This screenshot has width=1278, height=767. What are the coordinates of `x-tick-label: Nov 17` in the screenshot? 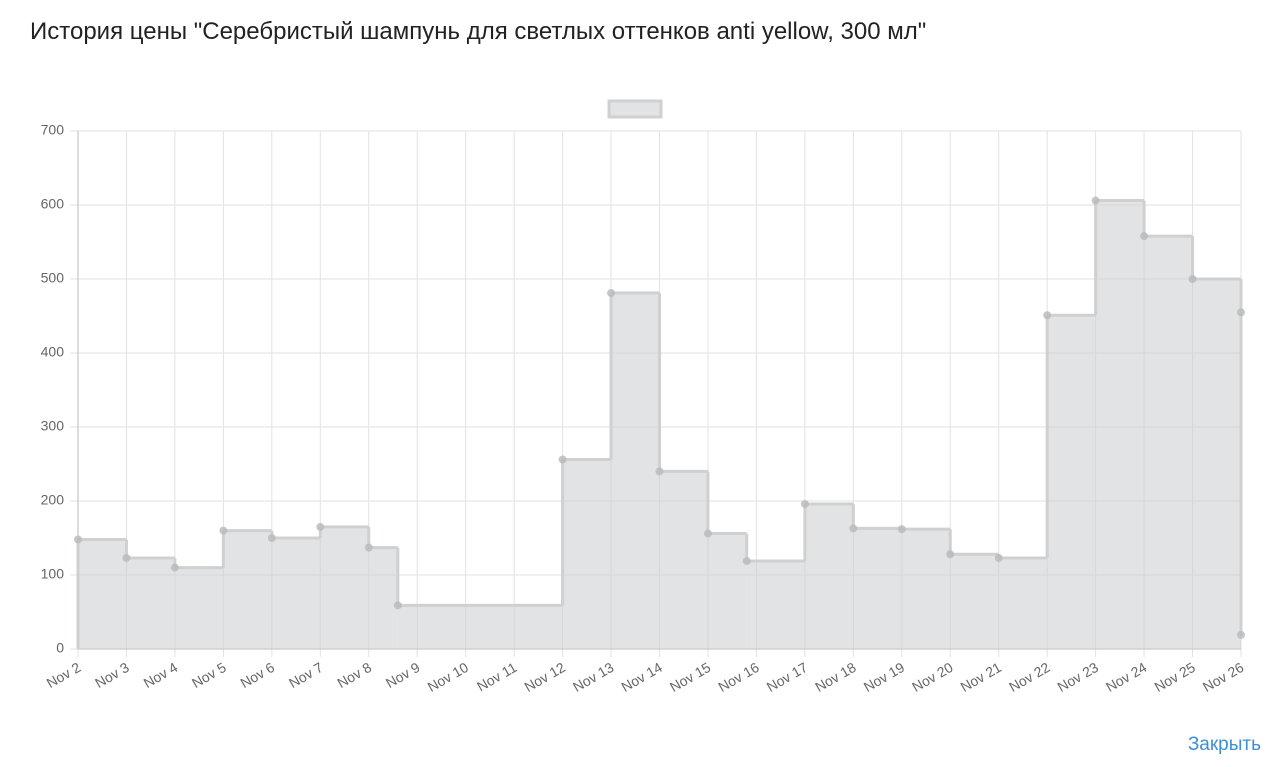 It's located at (787, 677).